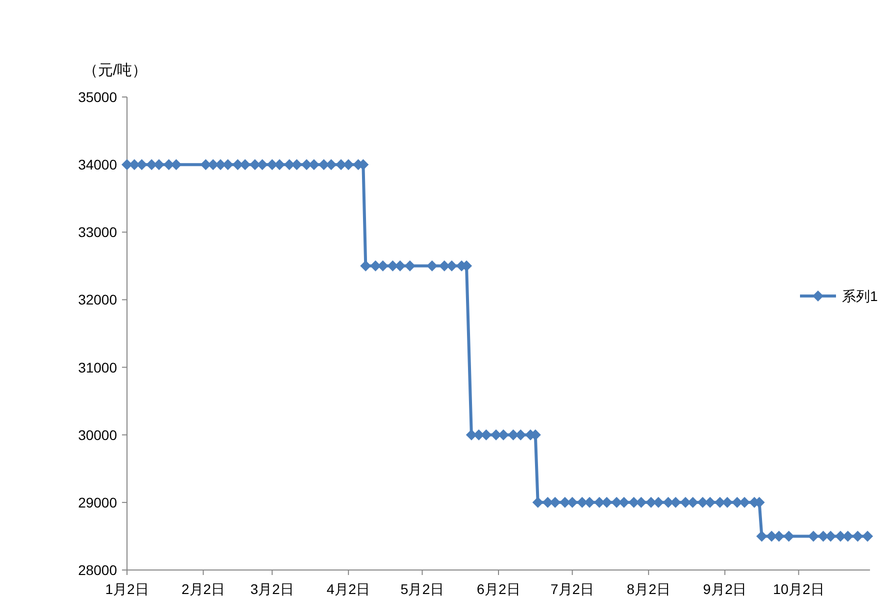 The width and height of the screenshot is (891, 607). What do you see at coordinates (98, 164) in the screenshot?
I see `y-tick-label: 34000` at bounding box center [98, 164].